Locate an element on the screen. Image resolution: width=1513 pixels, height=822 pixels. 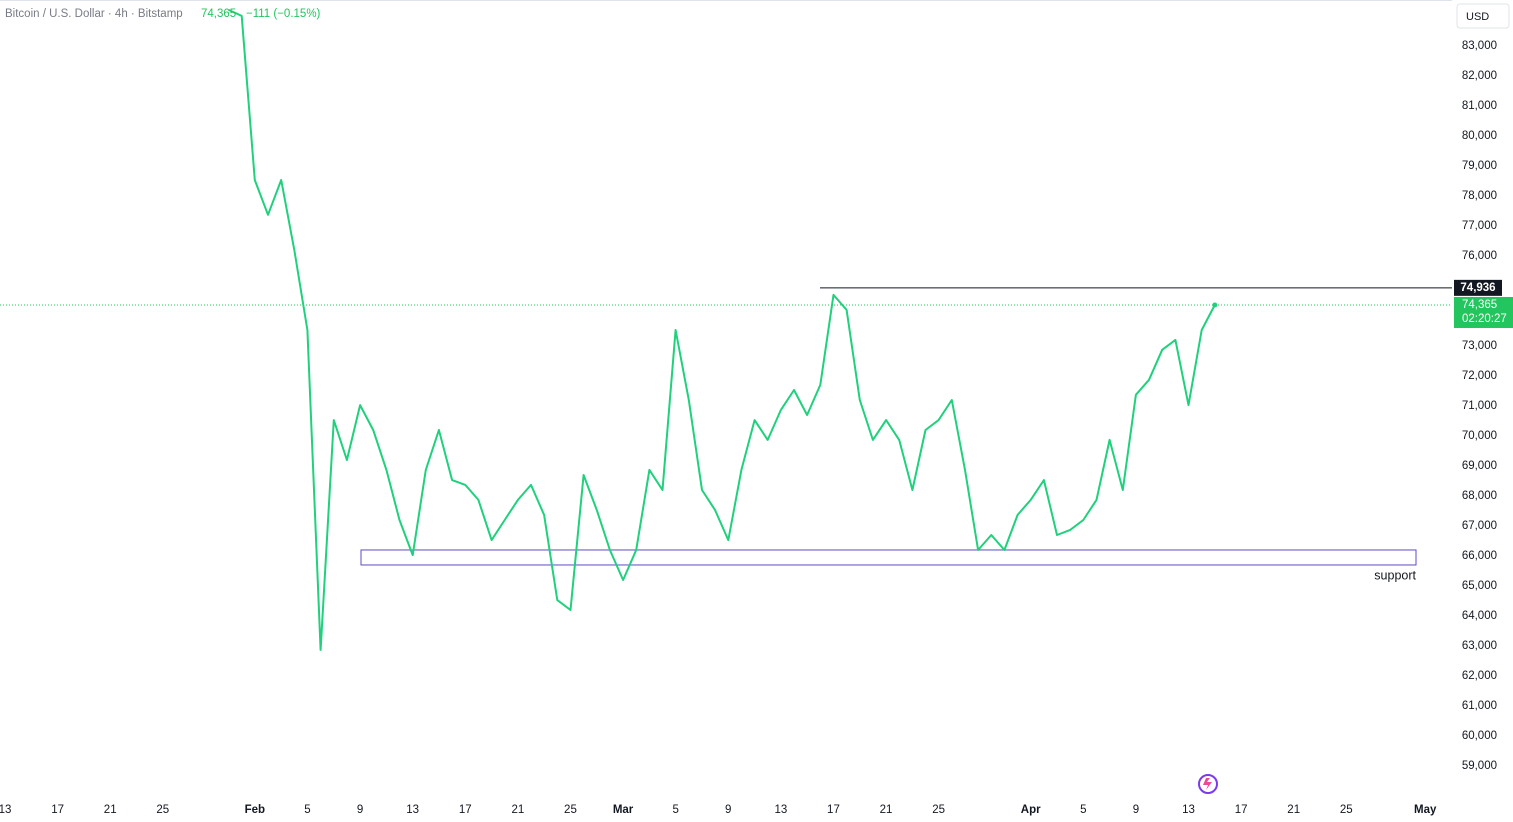
y-tick-label: 77,000 is located at coordinates (1479, 226).